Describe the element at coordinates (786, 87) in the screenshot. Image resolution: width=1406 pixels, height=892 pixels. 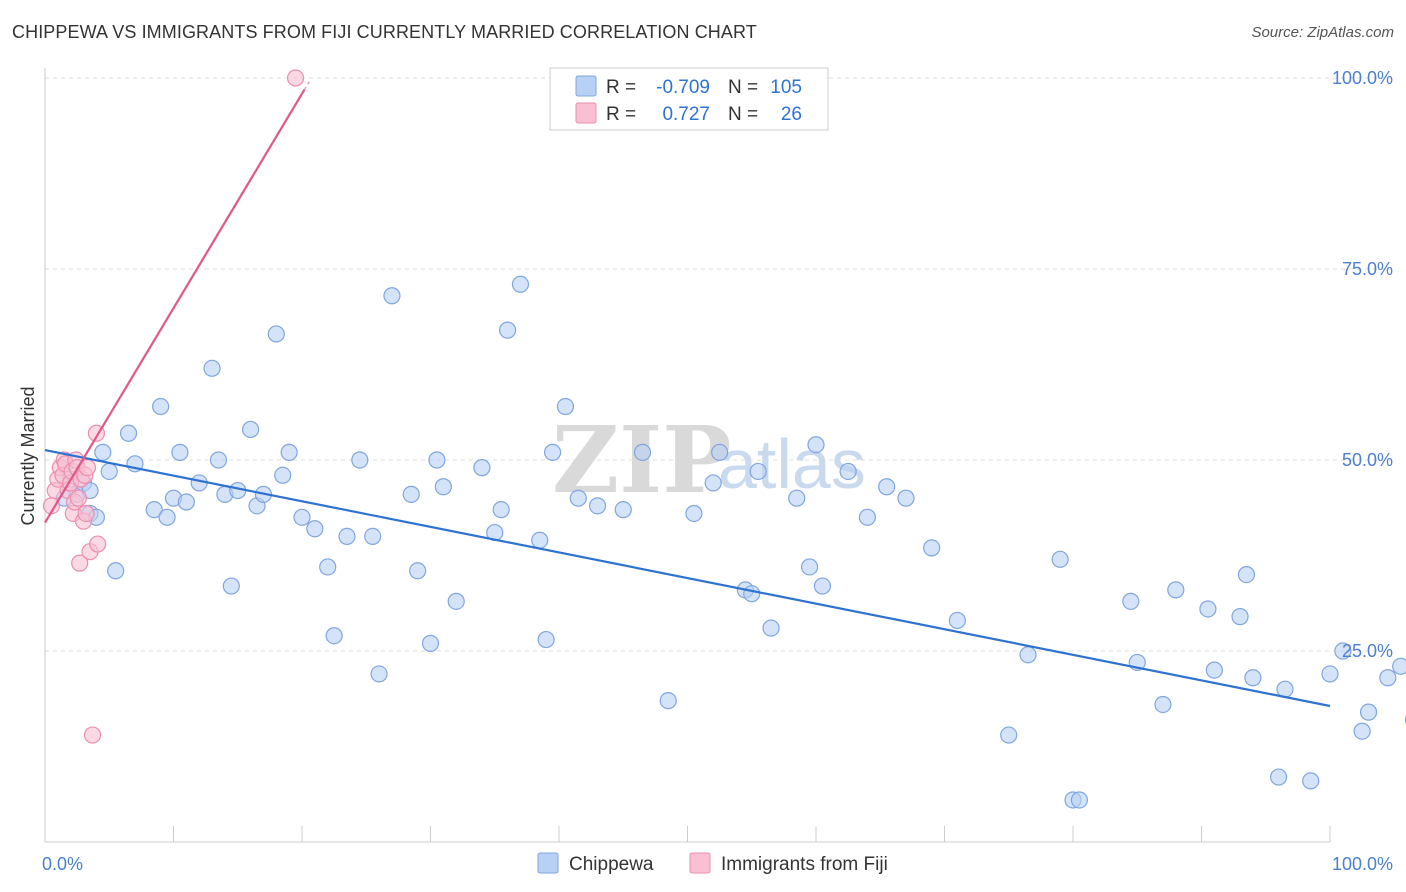
I see `legend-n-value-chippewa: 105` at that location.